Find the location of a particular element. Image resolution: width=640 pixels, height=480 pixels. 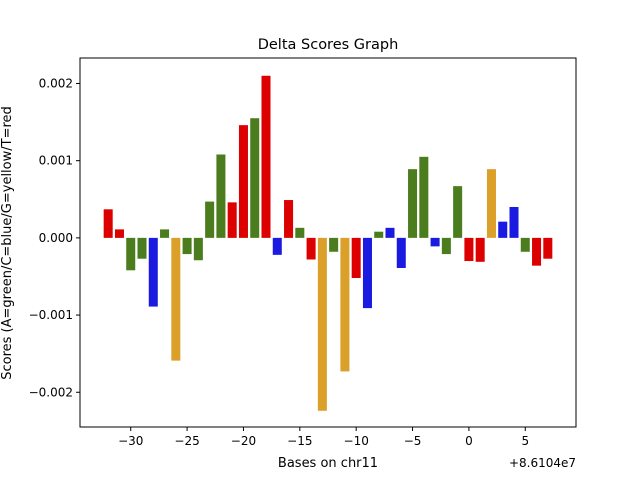

x-tick-label: −20 is located at coordinates (243, 441).